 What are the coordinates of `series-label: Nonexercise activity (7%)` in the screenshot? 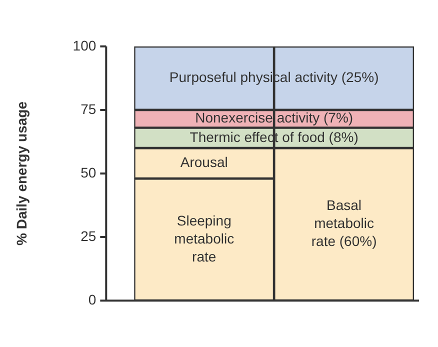 It's located at (274, 118).